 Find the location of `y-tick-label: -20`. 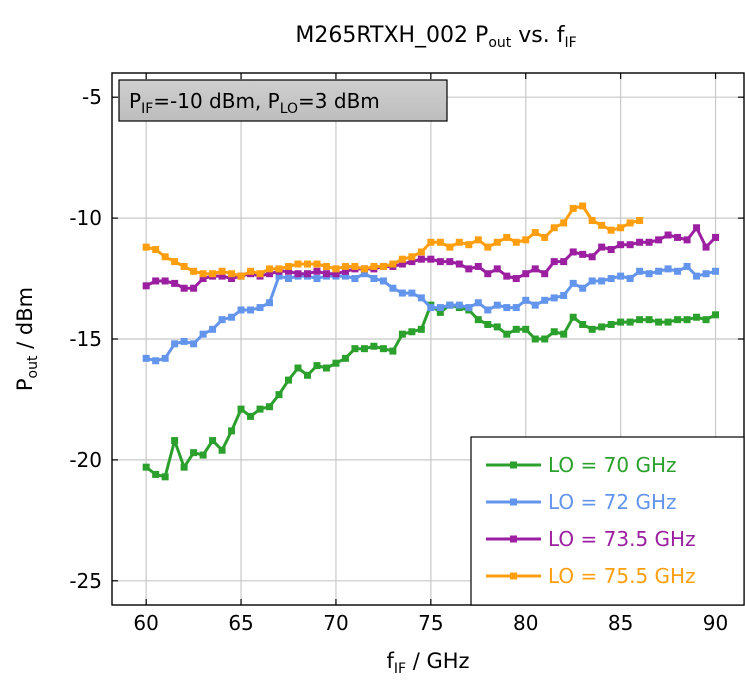

y-tick-label: -20 is located at coordinates (85, 460).